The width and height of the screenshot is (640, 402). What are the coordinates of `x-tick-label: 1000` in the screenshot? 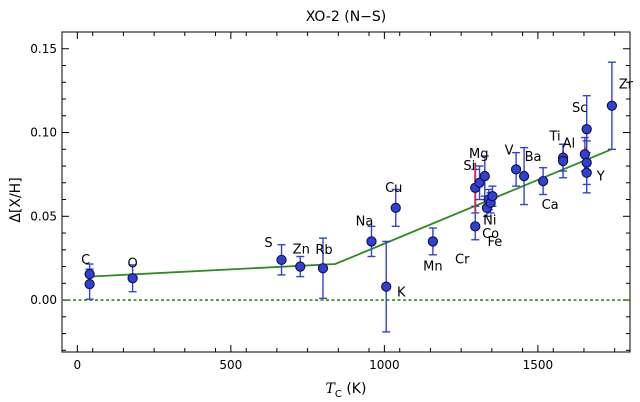 It's located at (384, 365).